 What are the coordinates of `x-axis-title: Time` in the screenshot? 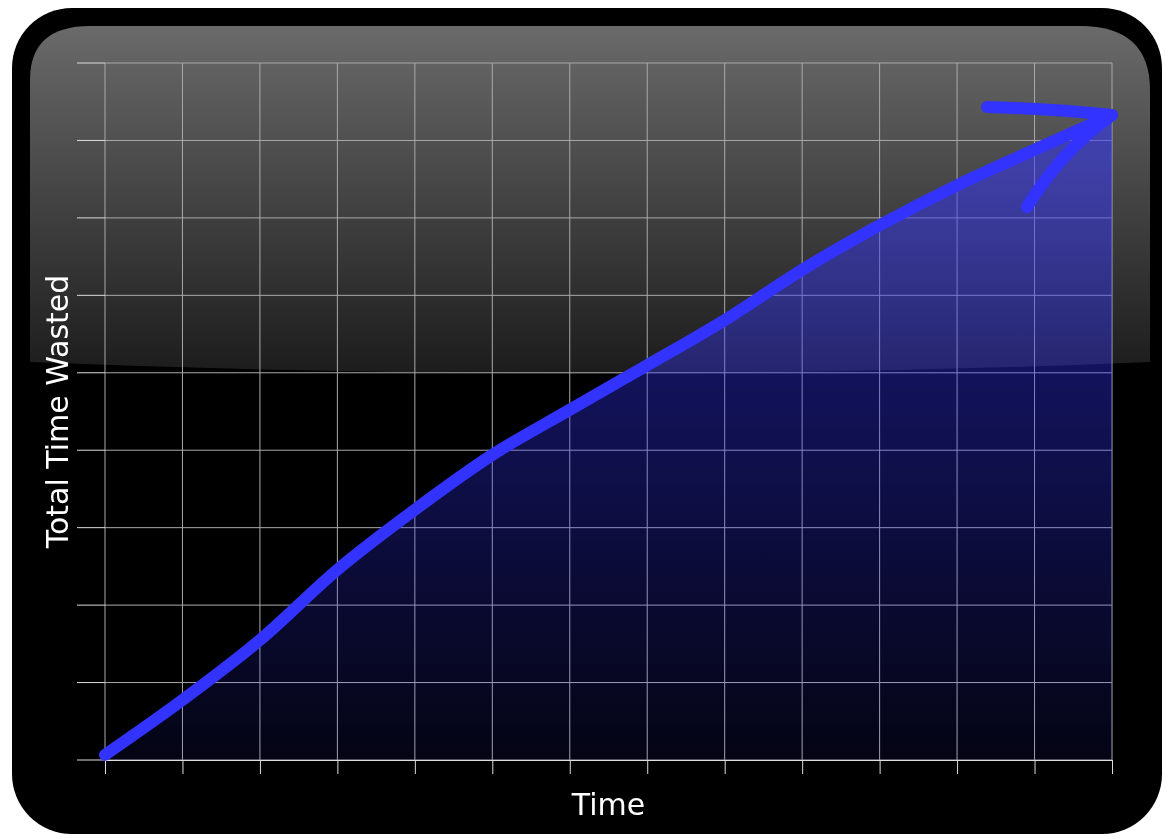 It's located at (608, 804).